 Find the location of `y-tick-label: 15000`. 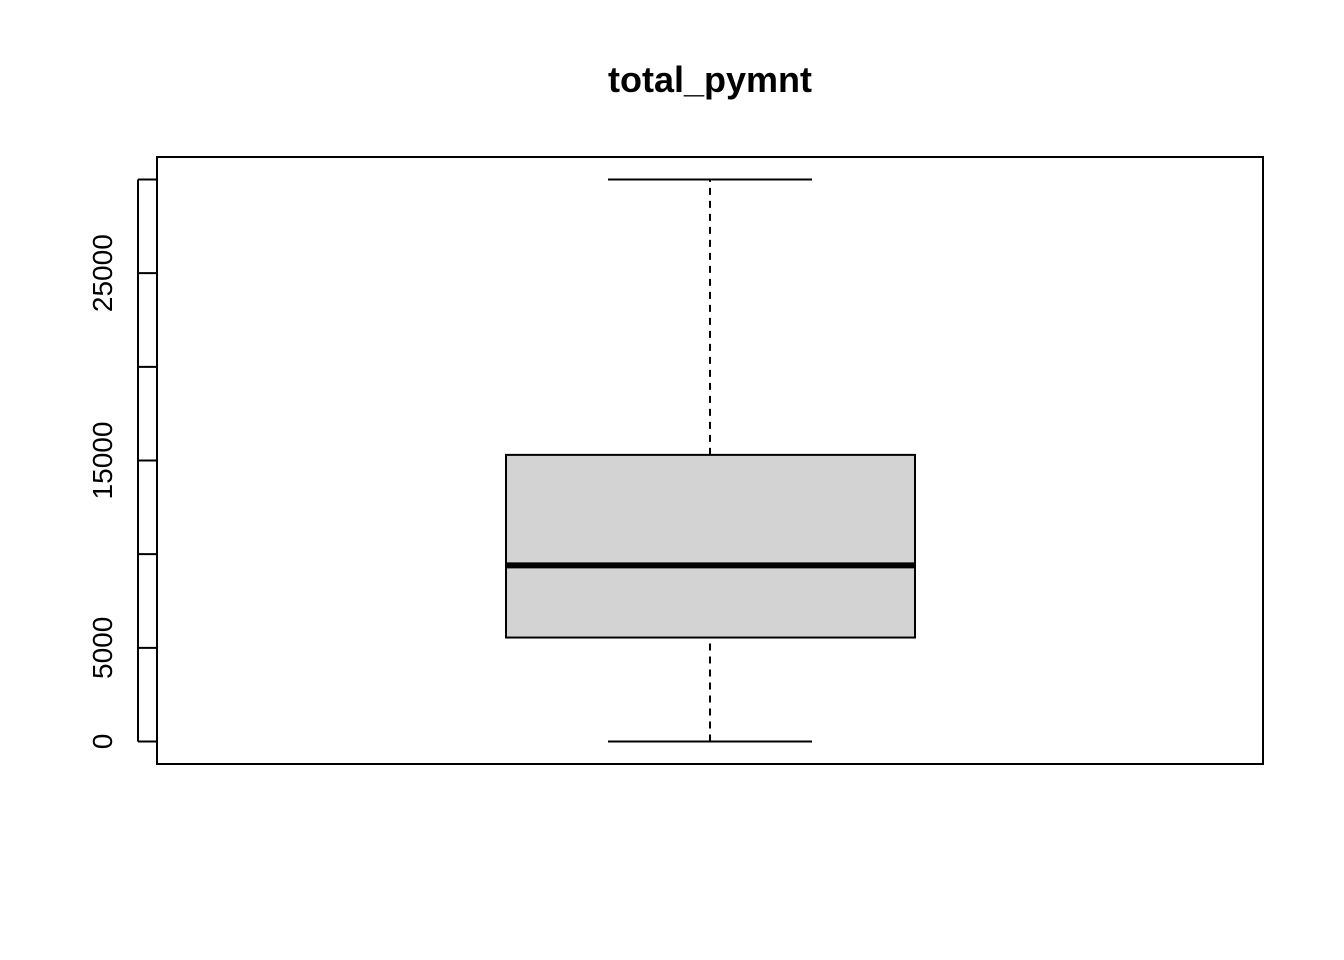

y-tick-label: 15000 is located at coordinates (102, 461).